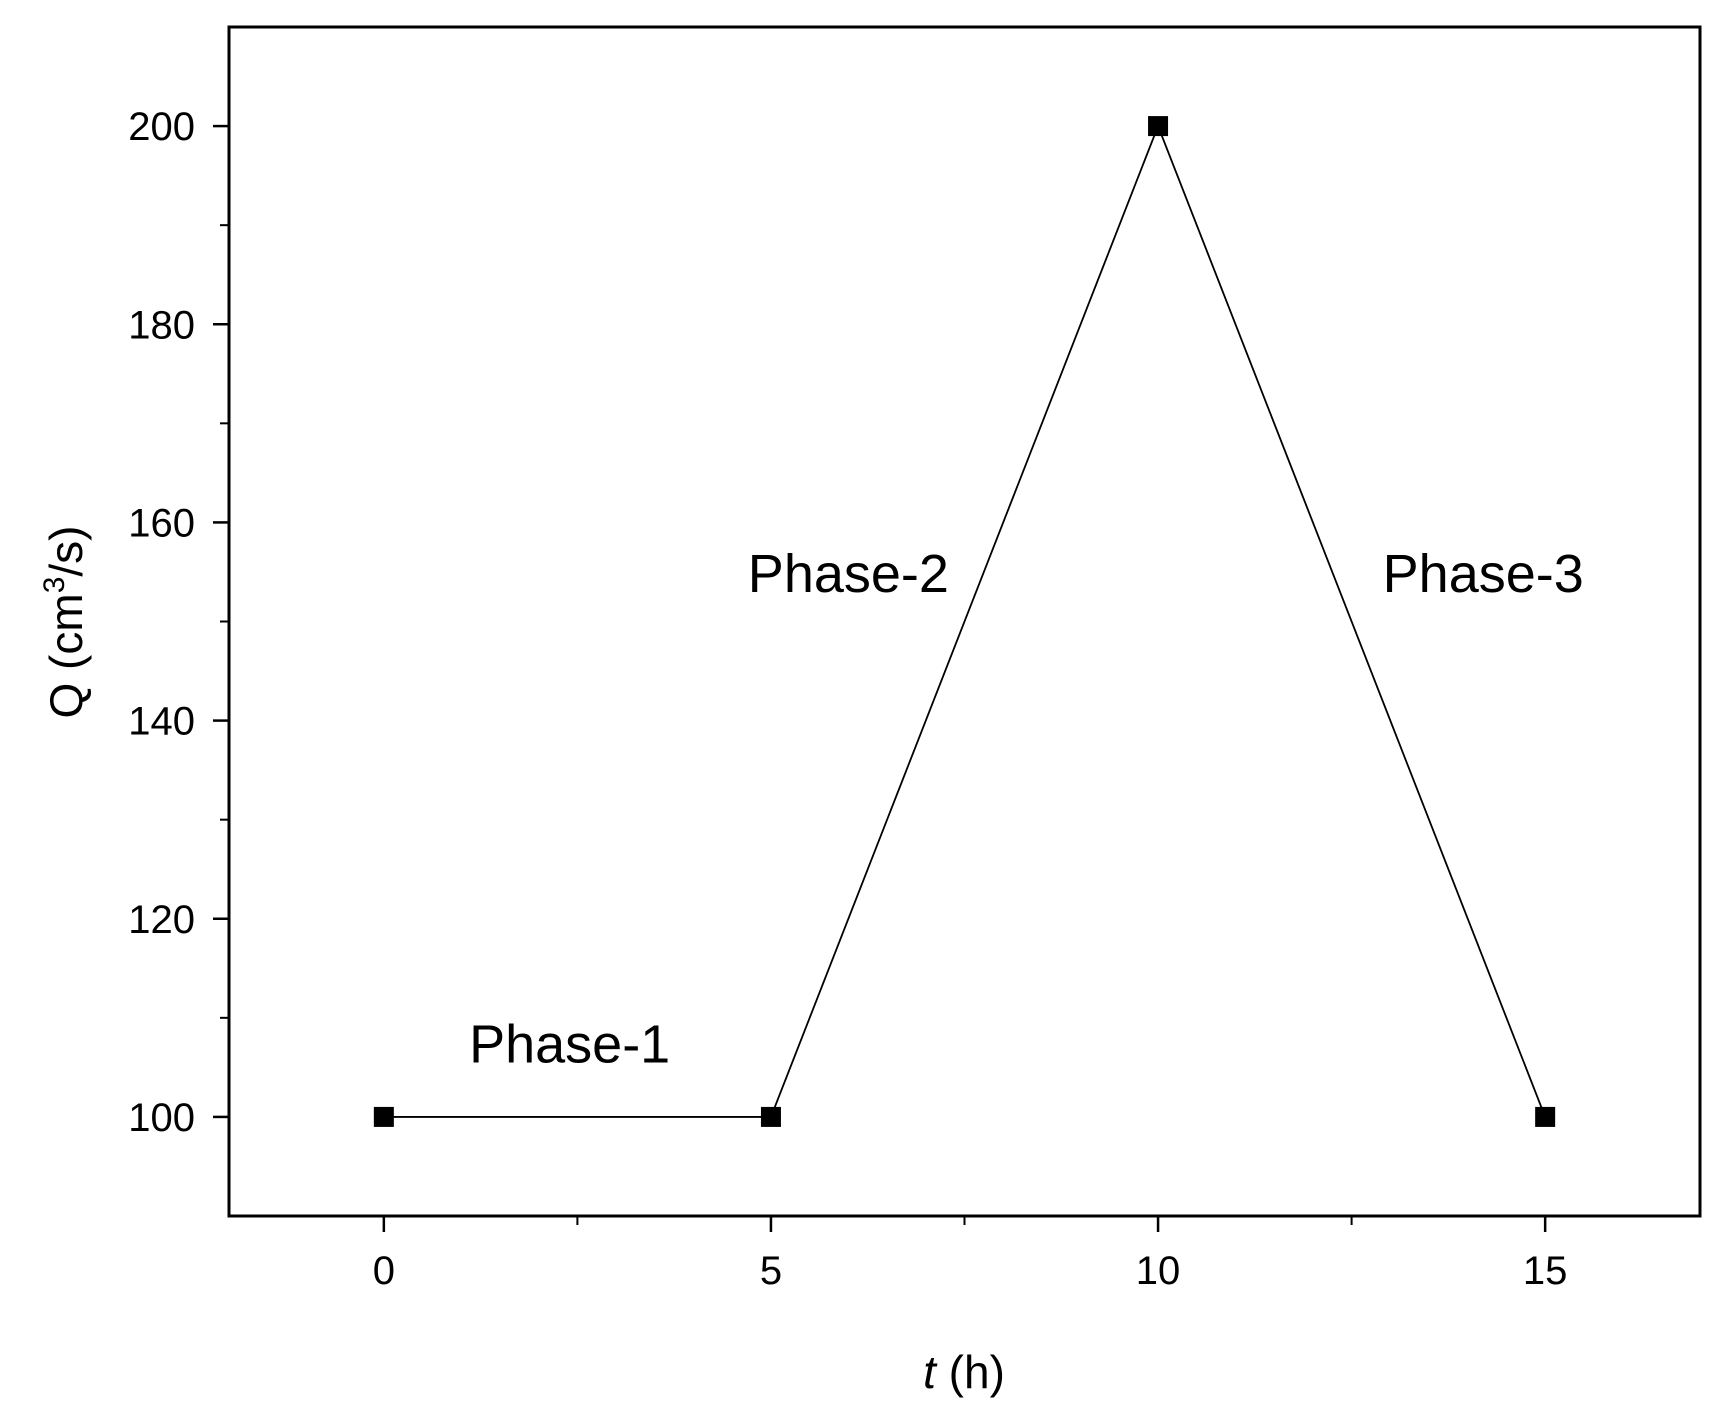  I want to click on y-tick-label: 200, so click(161, 127).